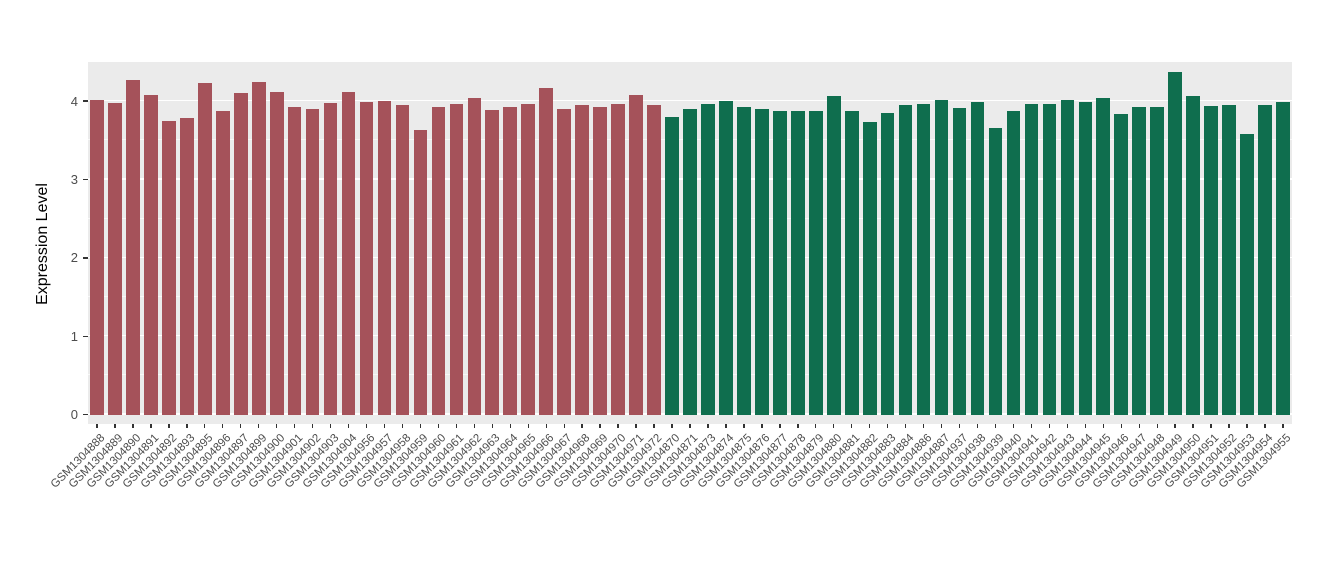 The image size is (1340, 580). Describe the element at coordinates (74, 415) in the screenshot. I see `y-tick-label: 0` at that location.